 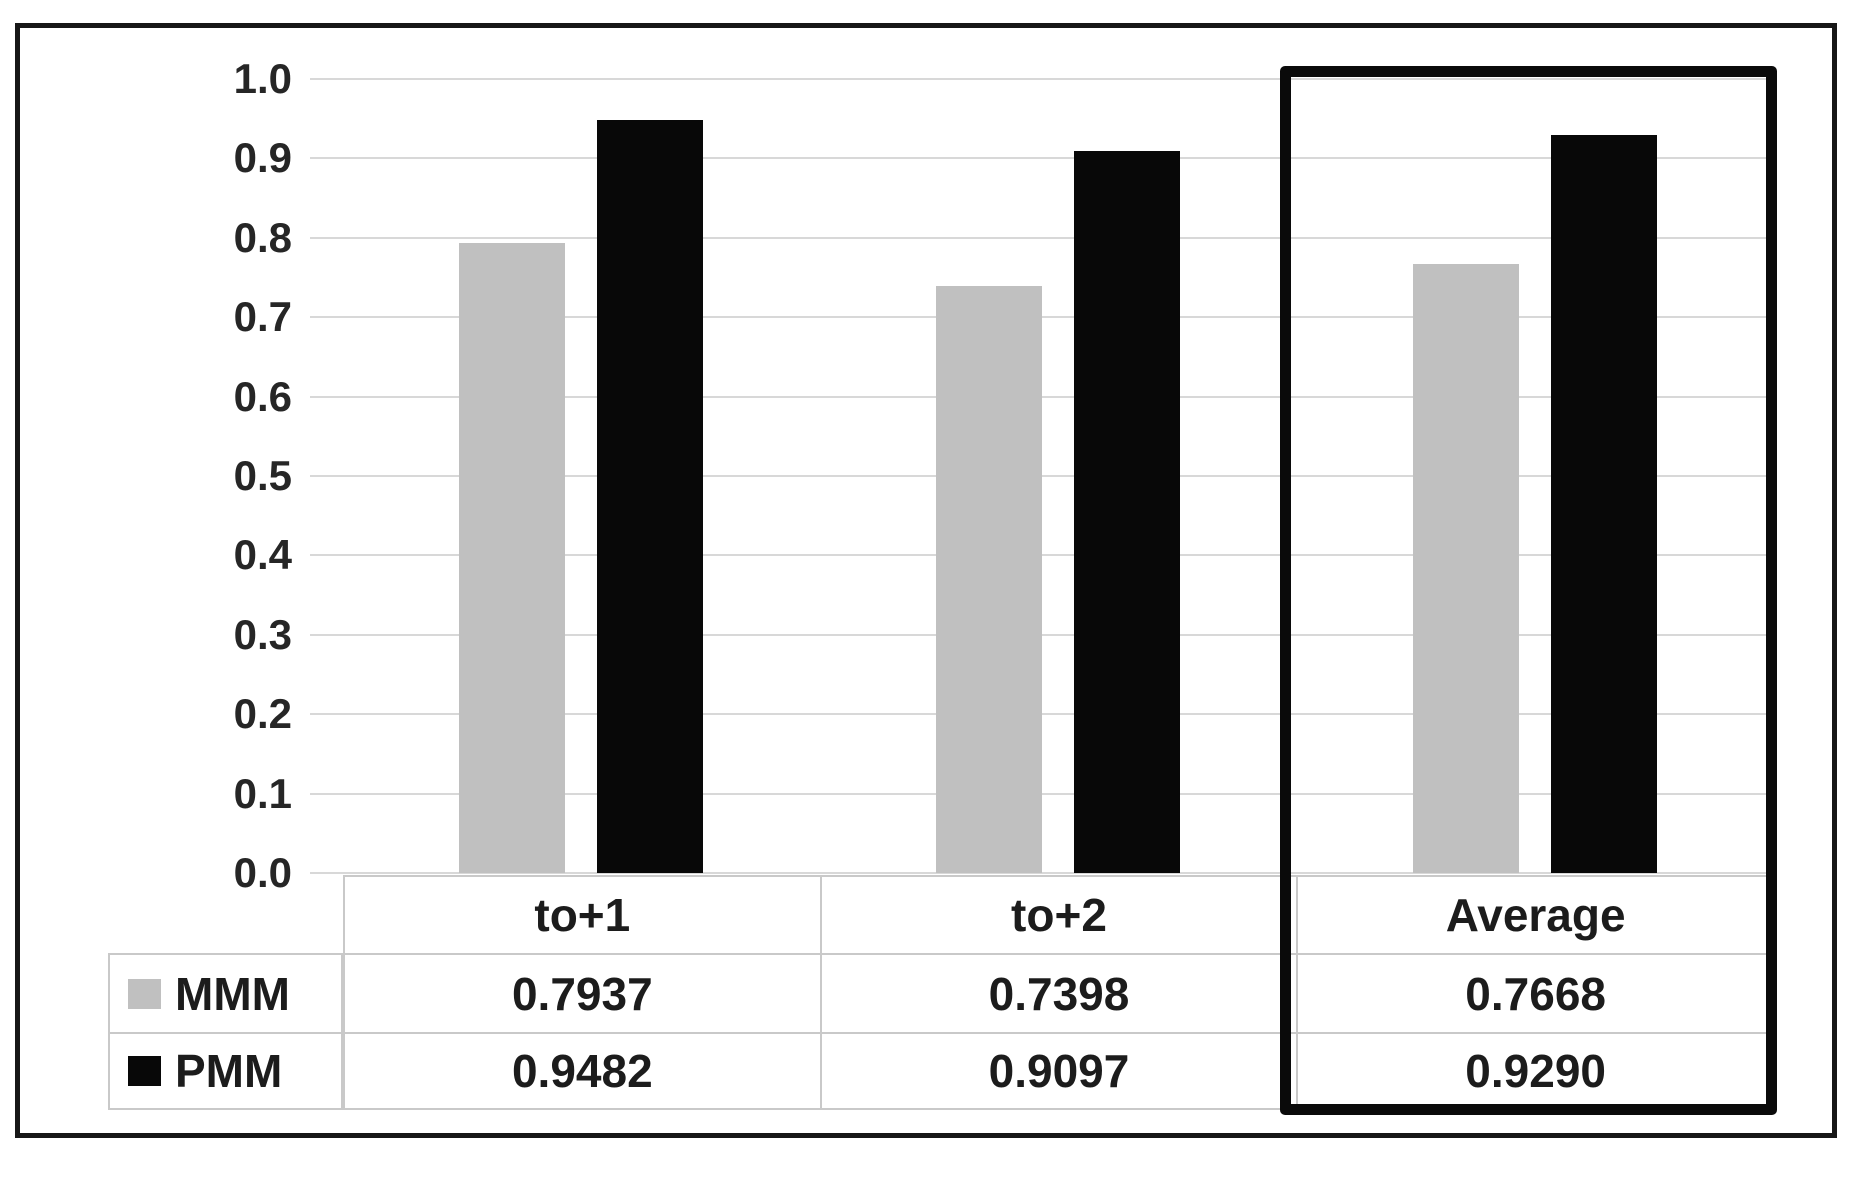 I want to click on column-header-cell-to+1: to+1, so click(x=582, y=915).